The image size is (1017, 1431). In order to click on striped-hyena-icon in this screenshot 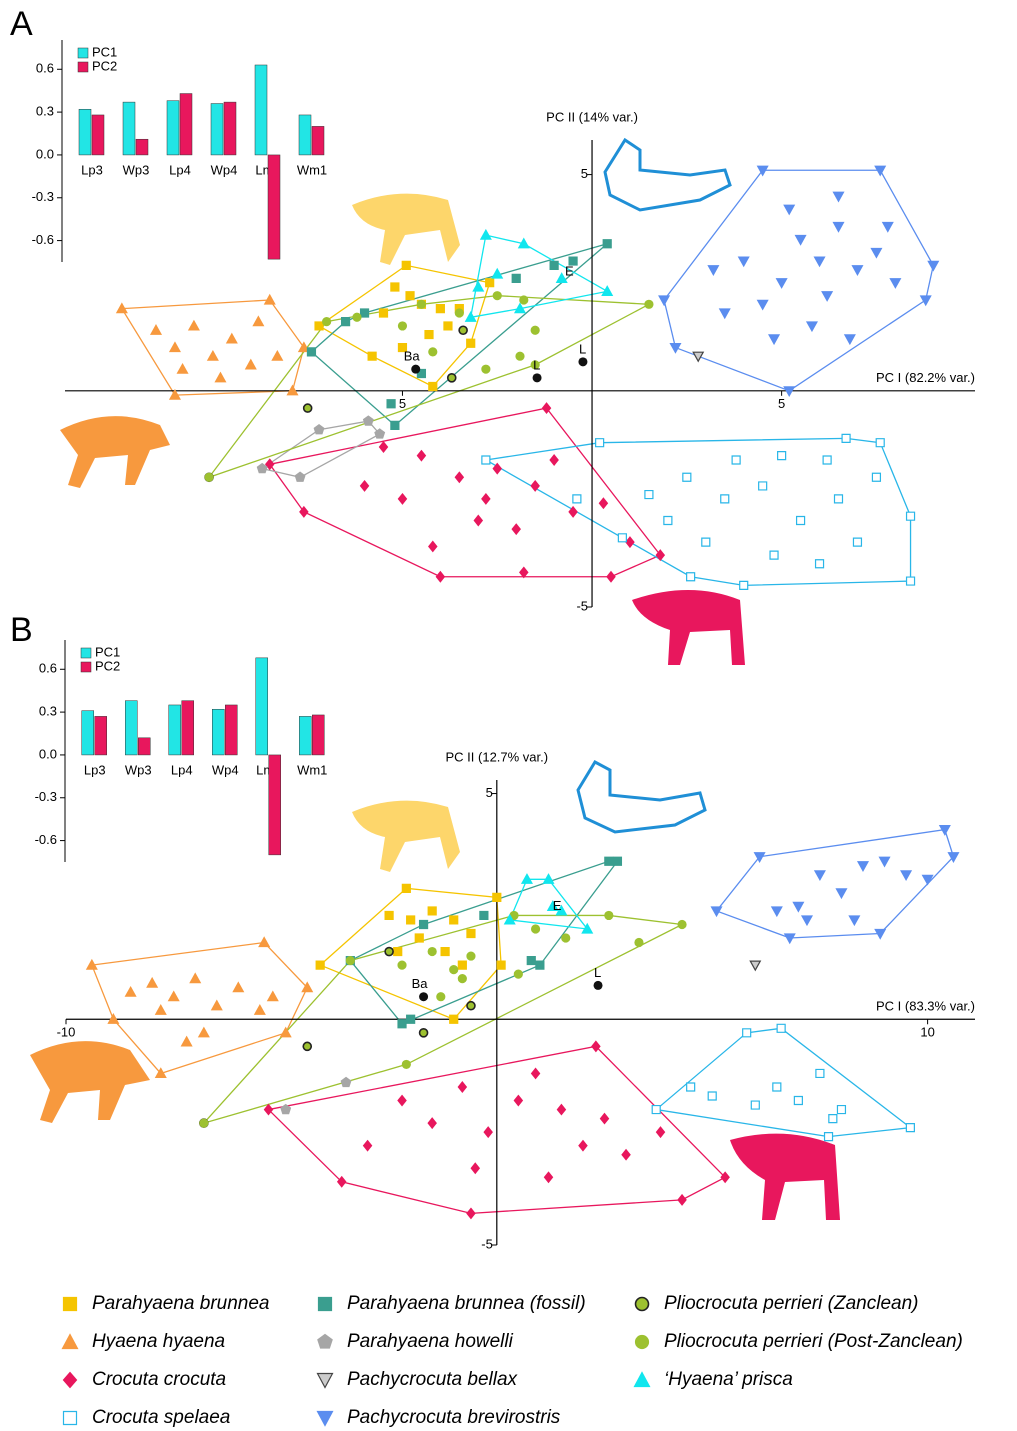, I will do `click(406, 836)`.